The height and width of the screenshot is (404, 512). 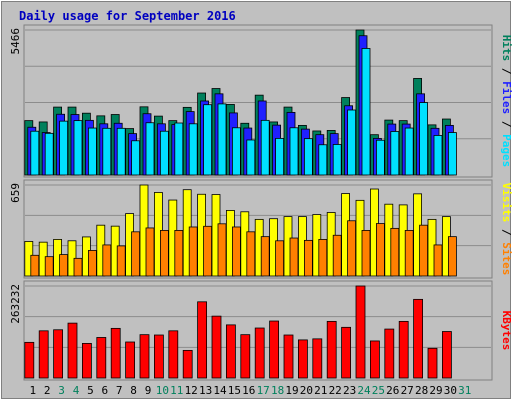 I want to click on legend-kbytes: KBytes, so click(x=506, y=331).